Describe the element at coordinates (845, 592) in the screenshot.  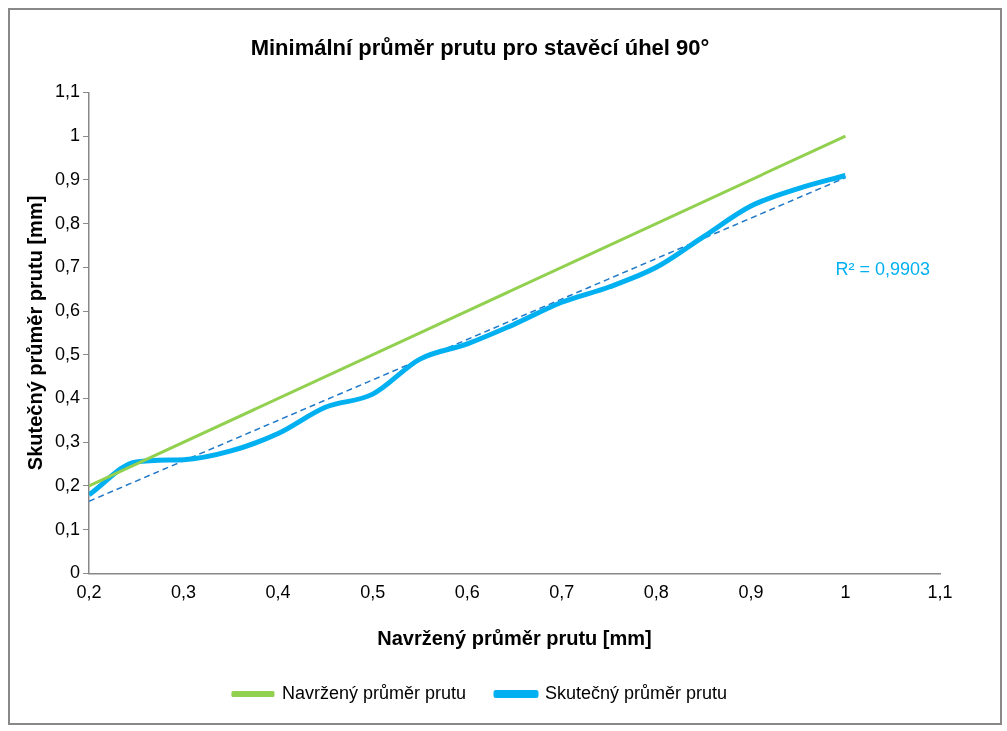
I see `x-tick-label: 1` at that location.